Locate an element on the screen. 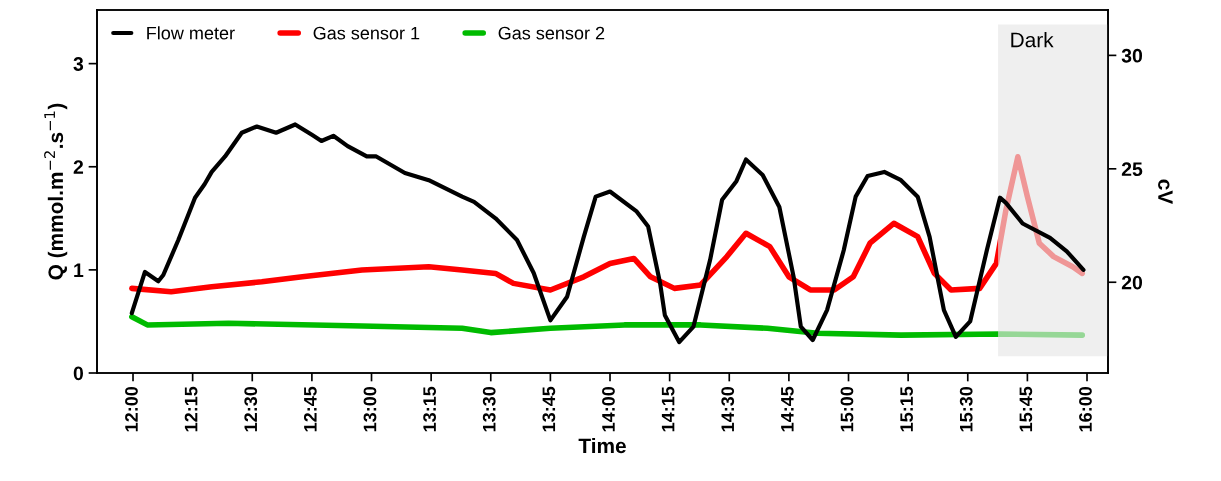  y-tick-label: 2 is located at coordinates (78, 167).